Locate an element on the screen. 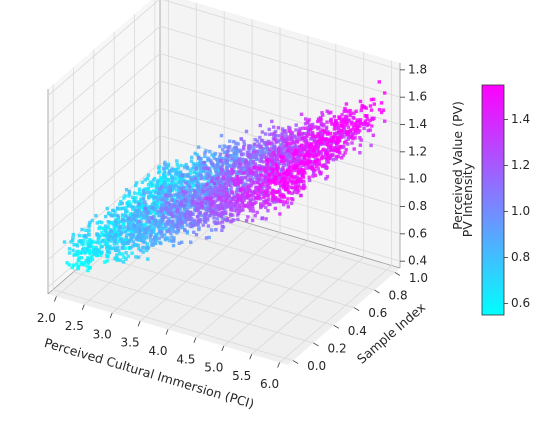 The image size is (550, 445). grid-line is located at coordinates (224, 281).